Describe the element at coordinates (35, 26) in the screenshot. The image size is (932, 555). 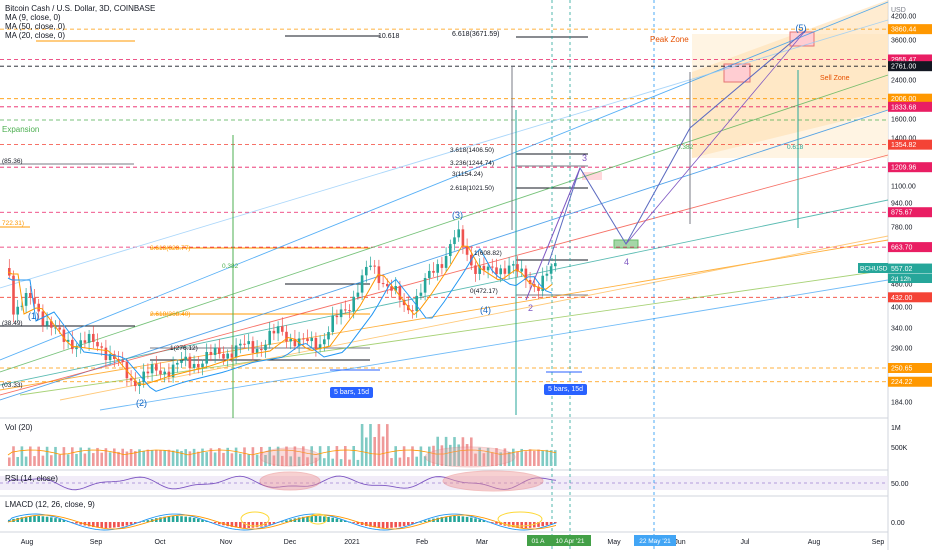
I see `ma50-label: MA (50, close, 0)` at that location.